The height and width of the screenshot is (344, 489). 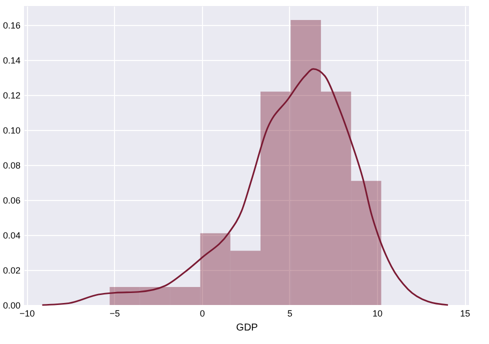 I want to click on y-tick-label: 0.00, so click(x=11, y=305).